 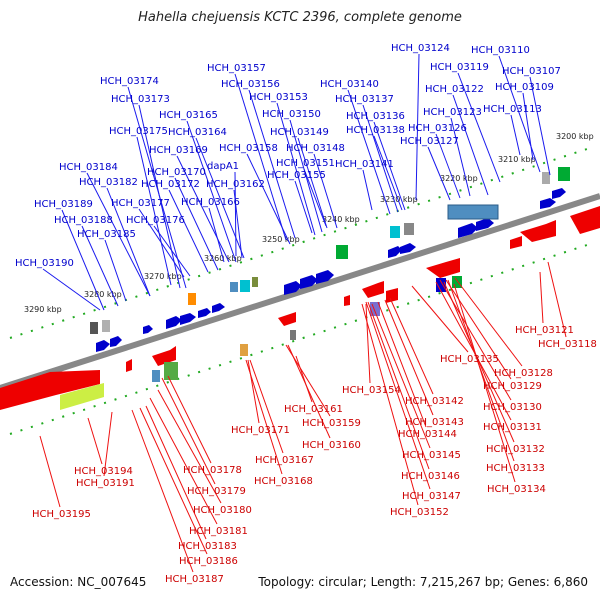 I want to click on forward-gene-label: HCH_03149, so click(x=299, y=132).